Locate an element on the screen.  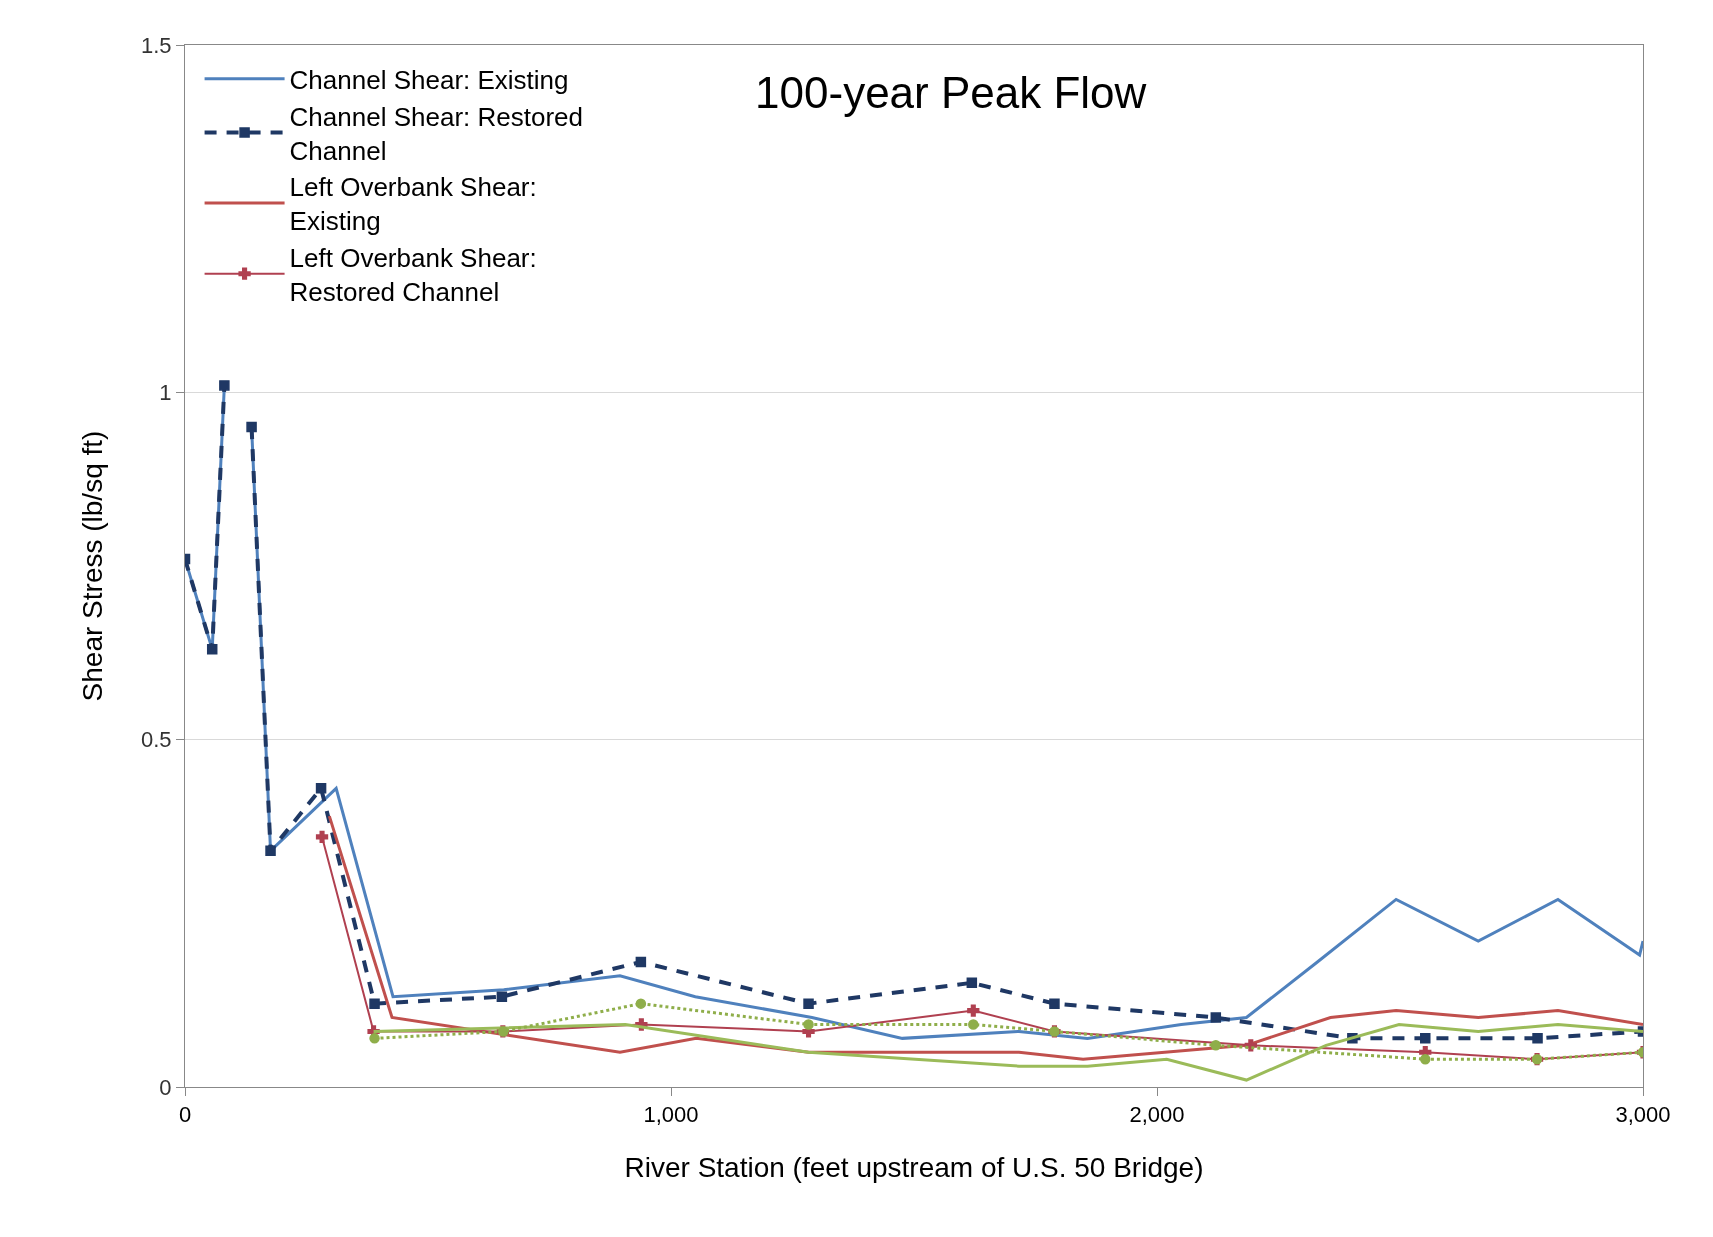
x-tick-label: 2,000 is located at coordinates (1157, 1115).